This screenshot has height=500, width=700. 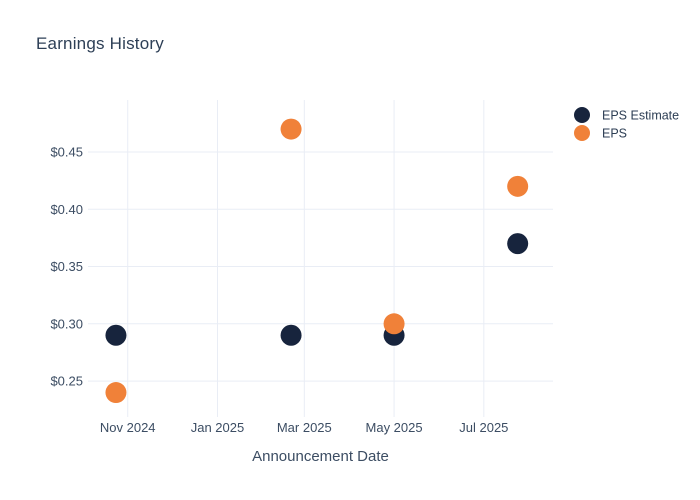 I want to click on y-tick-label: $0.45, so click(x=66, y=152).